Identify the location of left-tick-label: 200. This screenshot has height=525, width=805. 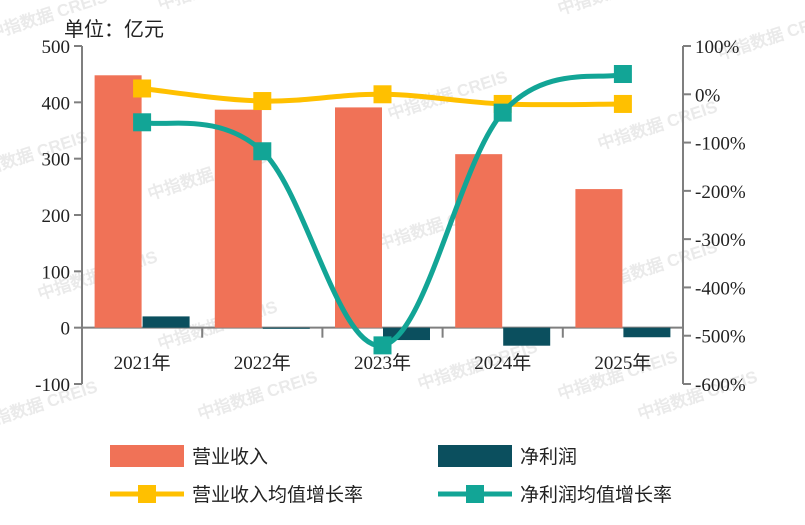
(56, 216).